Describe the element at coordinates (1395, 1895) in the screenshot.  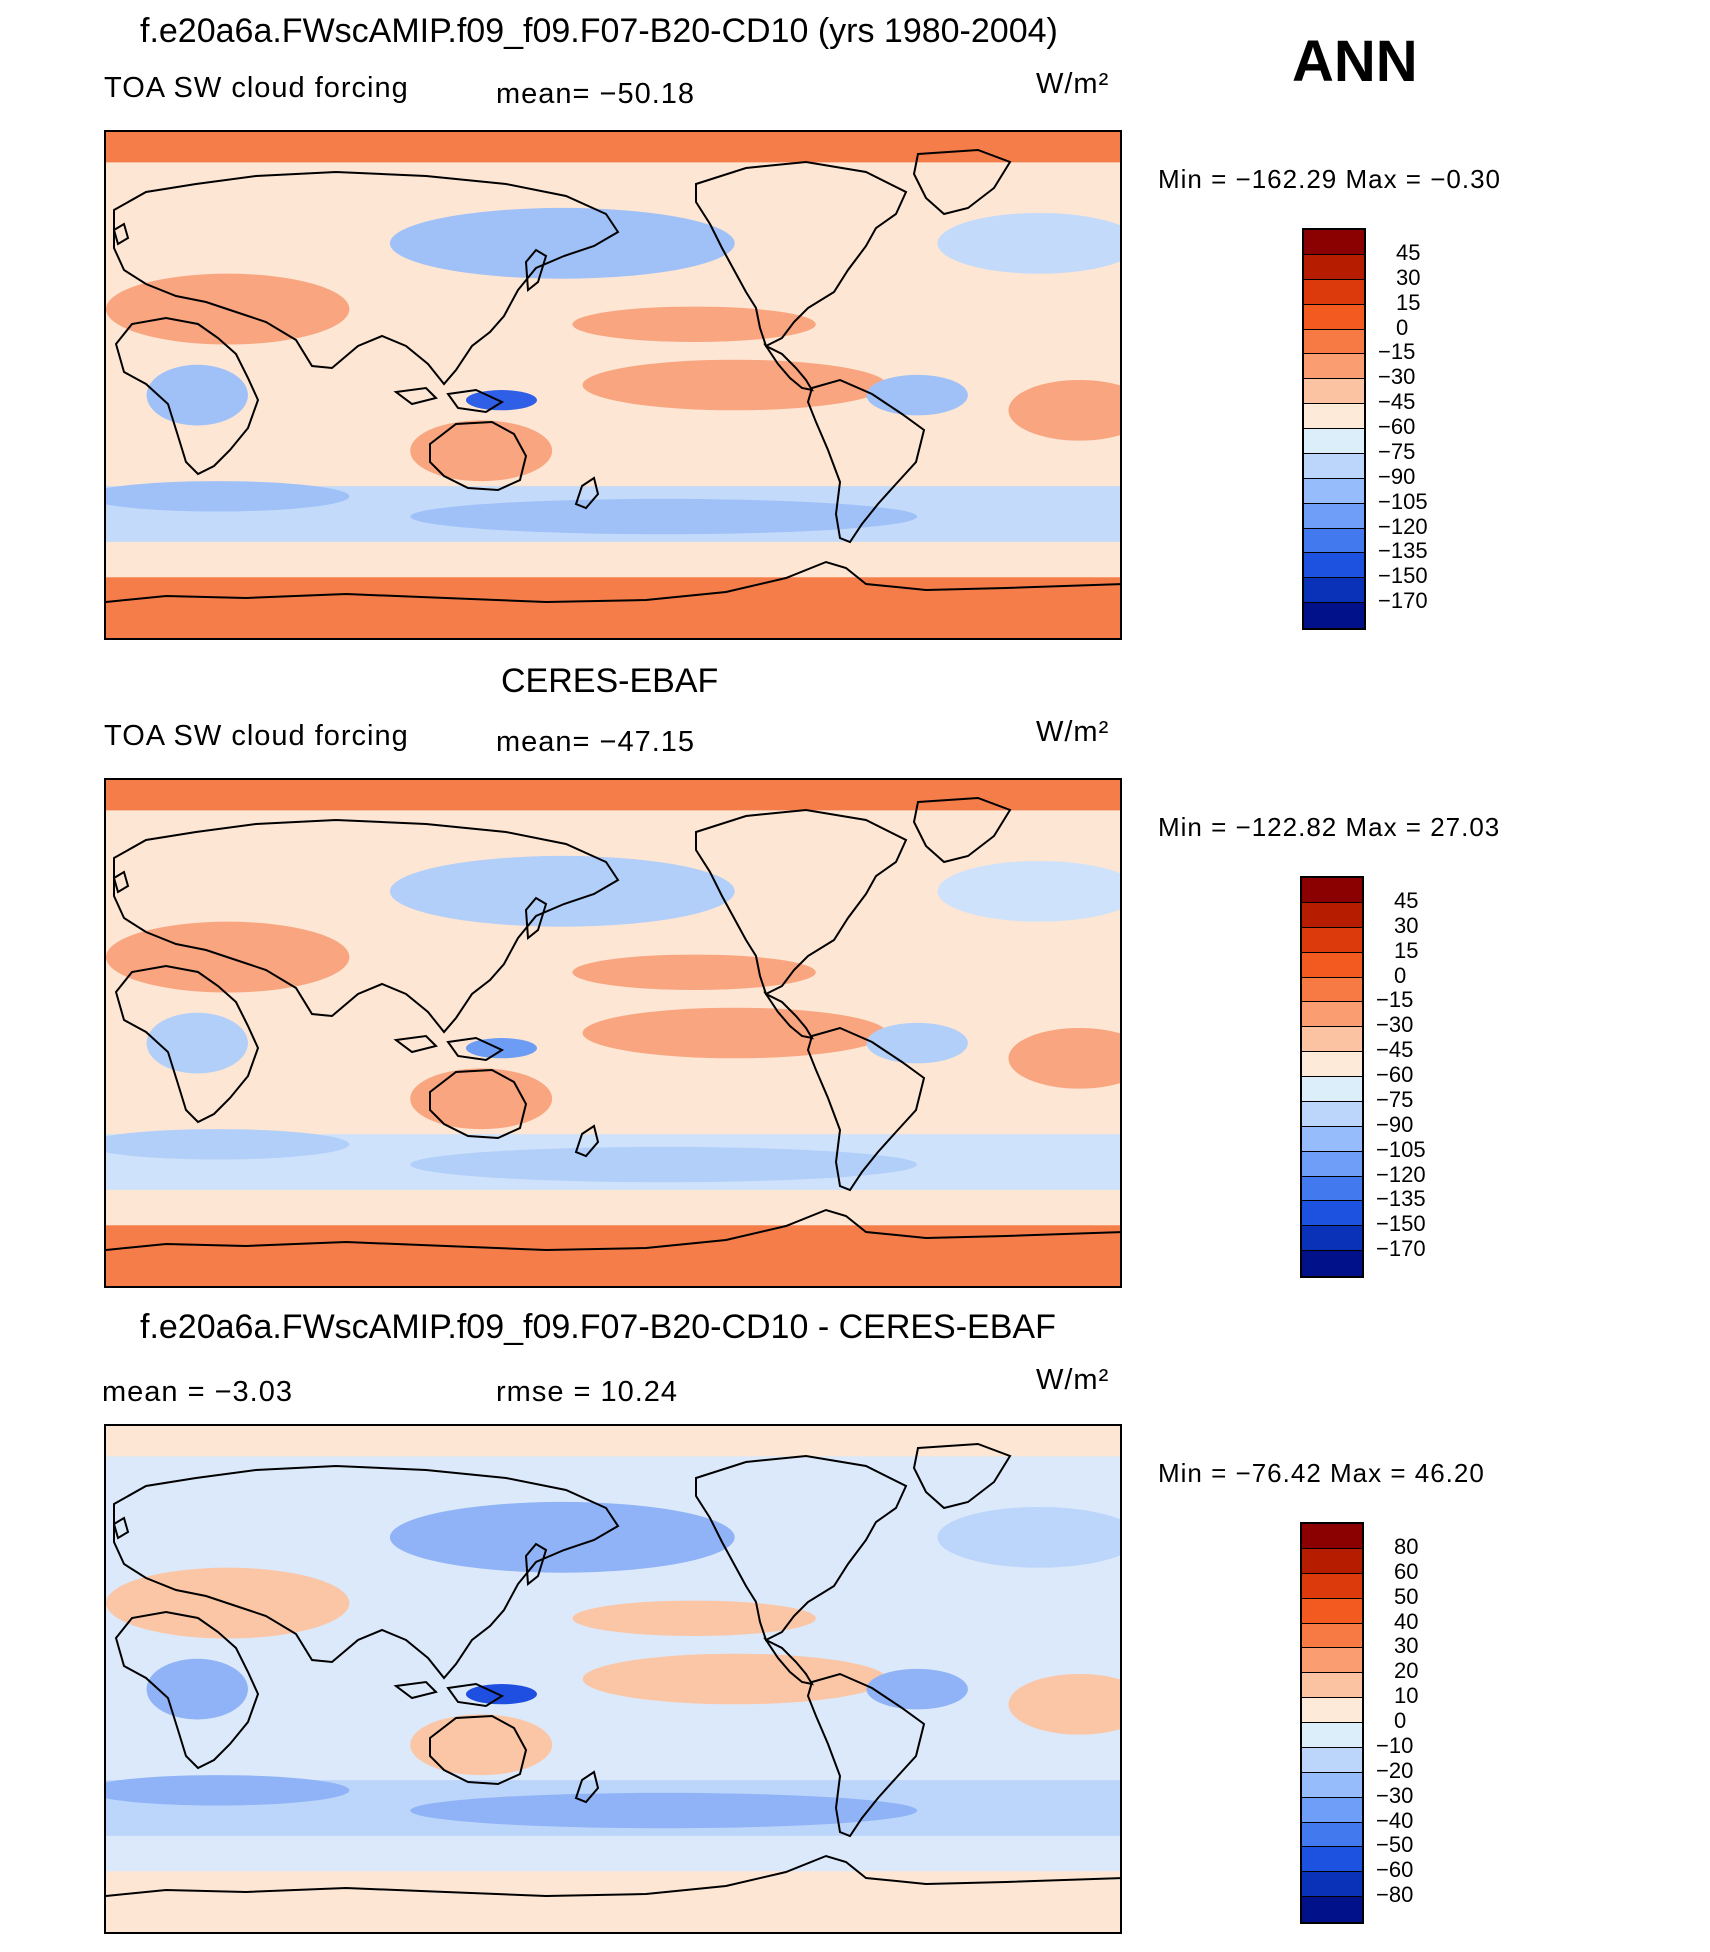
I see `colorbar-tick-label: −80` at that location.